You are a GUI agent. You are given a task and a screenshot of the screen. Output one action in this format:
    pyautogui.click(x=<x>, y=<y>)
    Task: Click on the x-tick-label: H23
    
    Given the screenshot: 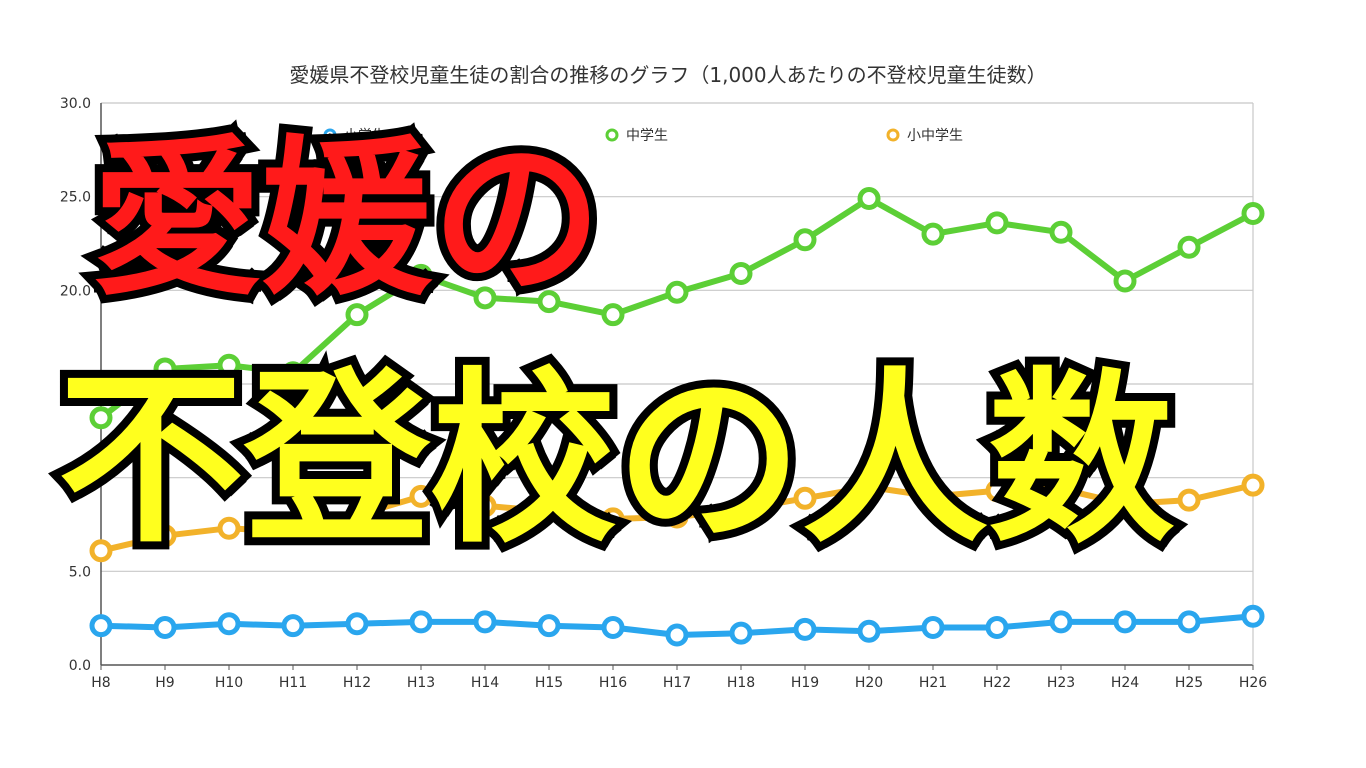 What is the action you would take?
    pyautogui.click(x=1061, y=683)
    